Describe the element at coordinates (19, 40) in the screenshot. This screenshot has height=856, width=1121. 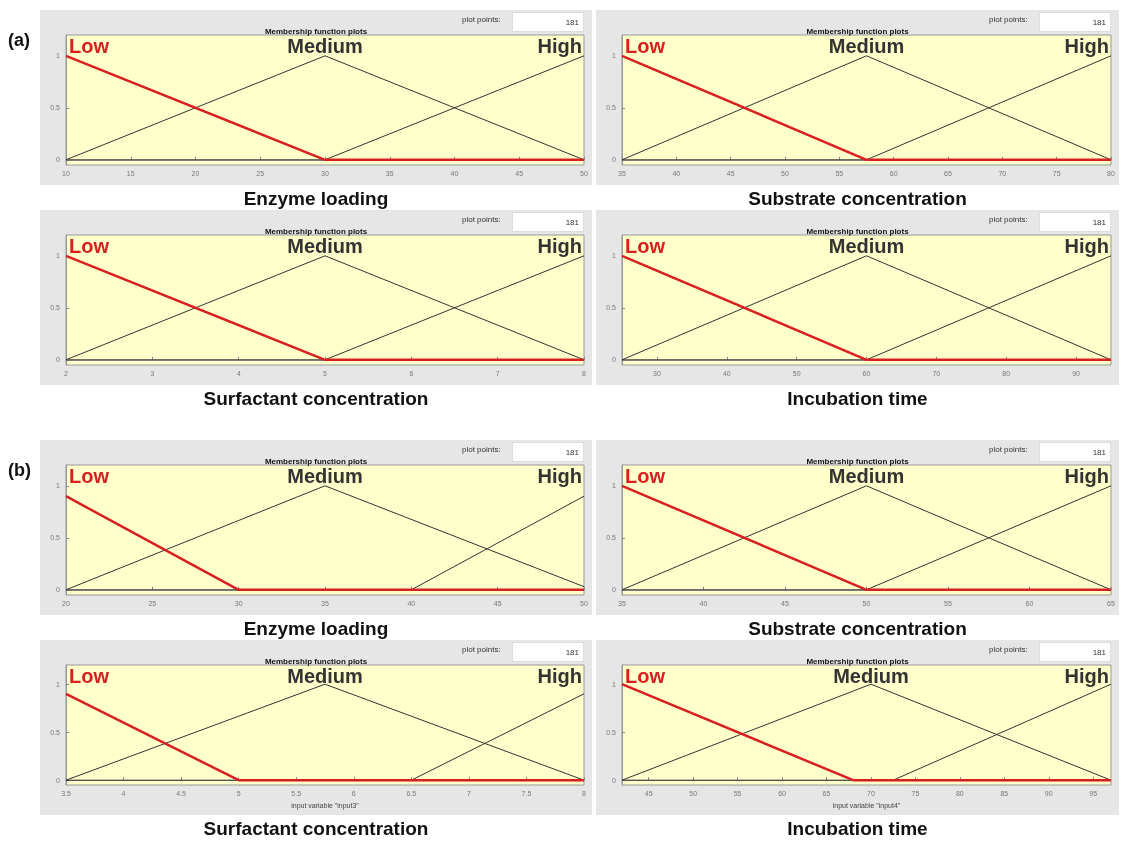
I see `text: (a)` at that location.